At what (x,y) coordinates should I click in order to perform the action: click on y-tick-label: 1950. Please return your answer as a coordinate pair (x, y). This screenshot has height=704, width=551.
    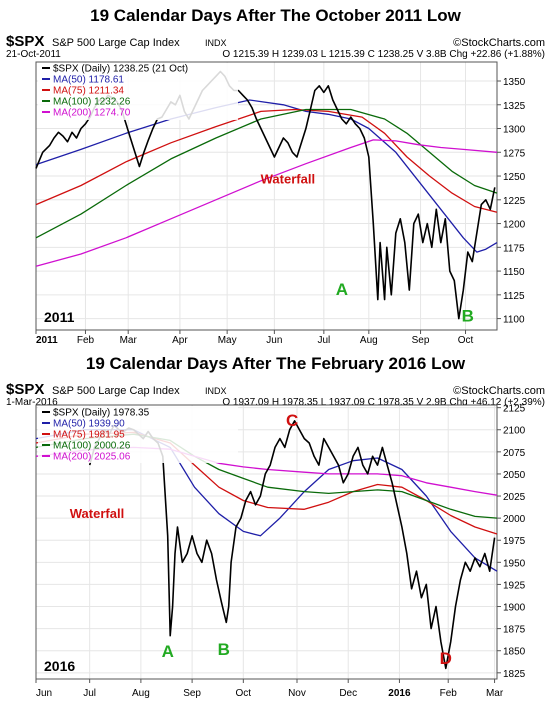
    Looking at the image, I should click on (514, 563).